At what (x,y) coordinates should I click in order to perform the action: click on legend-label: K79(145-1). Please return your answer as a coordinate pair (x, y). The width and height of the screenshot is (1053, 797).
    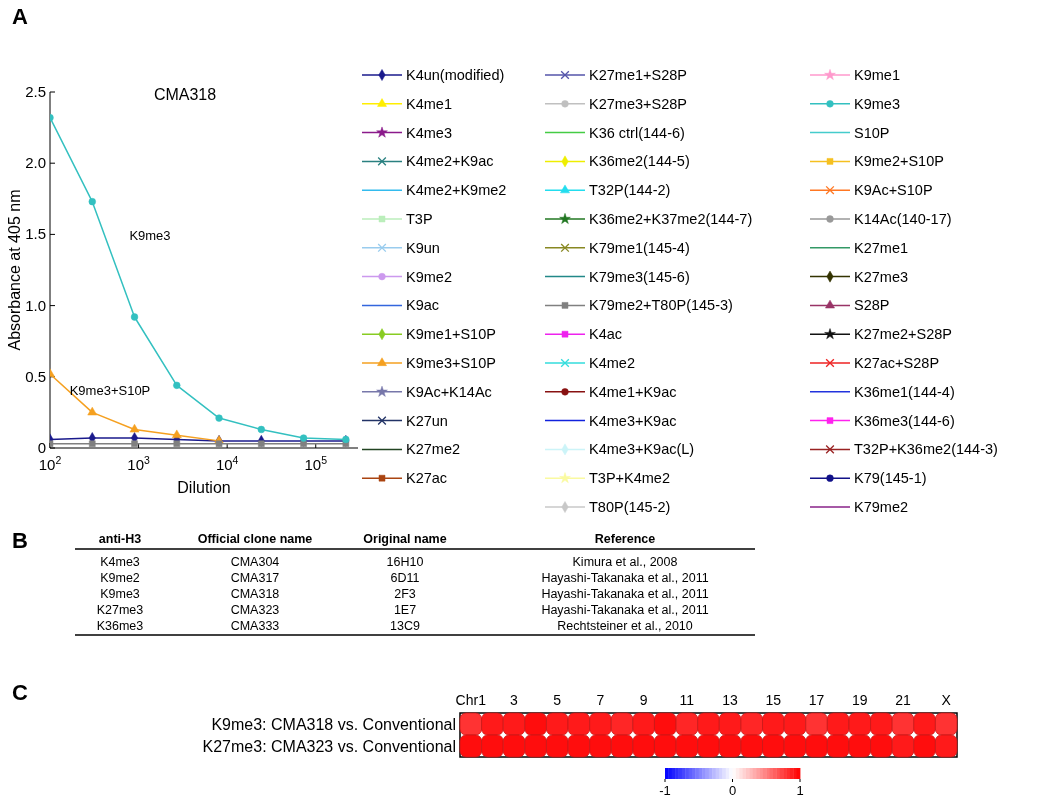
    Looking at the image, I should click on (890, 478).